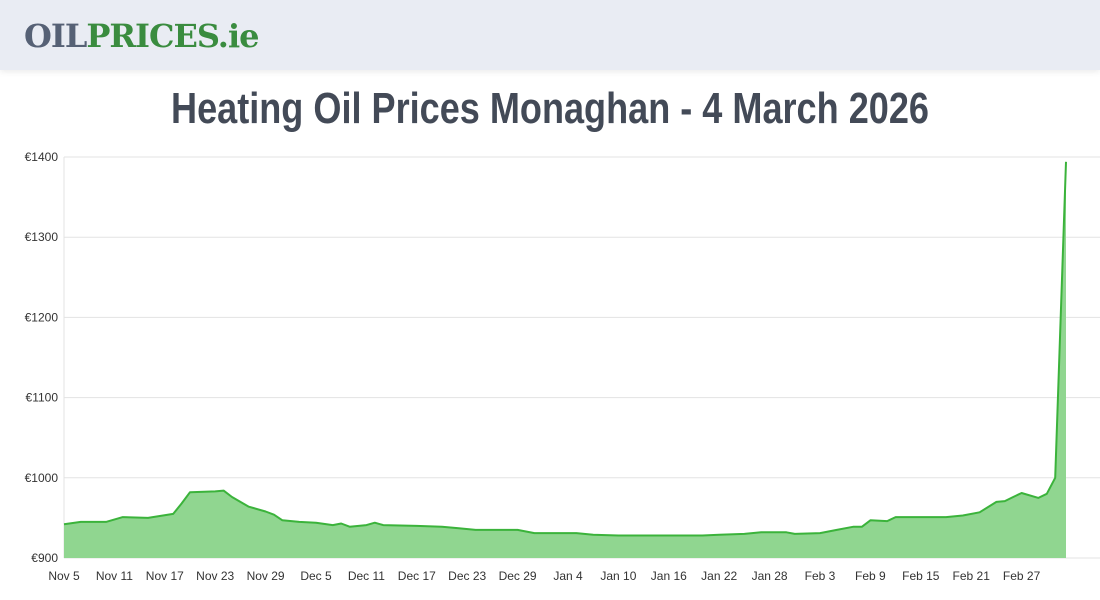 Image resolution: width=1100 pixels, height=600 pixels. What do you see at coordinates (172, 36) in the screenshot?
I see `logo-prices: PRICES.ie` at bounding box center [172, 36].